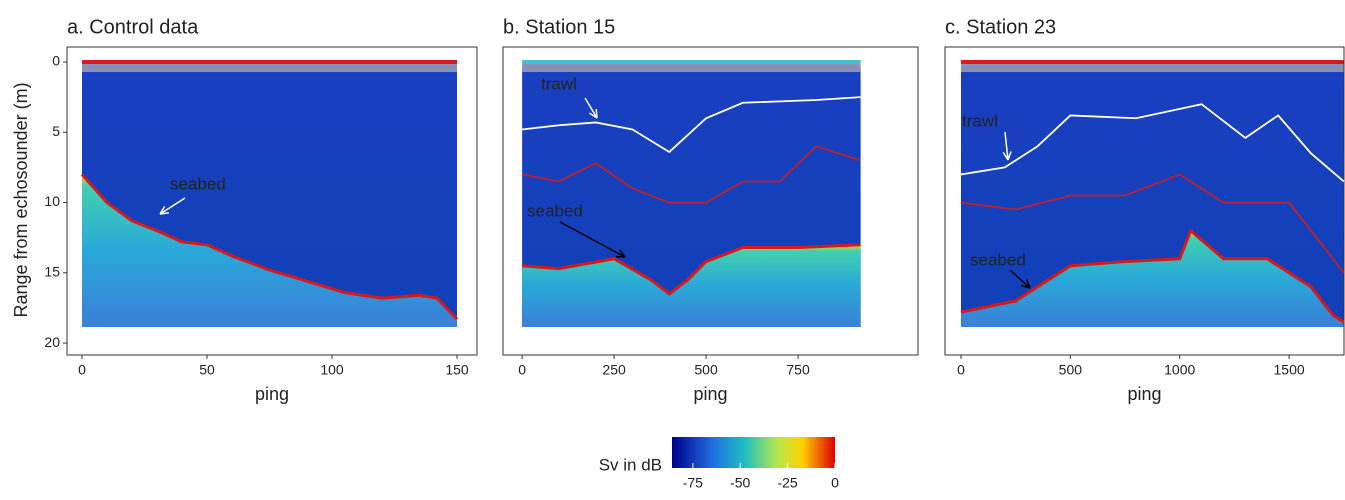 The width and height of the screenshot is (1345, 500). What do you see at coordinates (457, 370) in the screenshot?
I see `x-tick-label: 150` at bounding box center [457, 370].